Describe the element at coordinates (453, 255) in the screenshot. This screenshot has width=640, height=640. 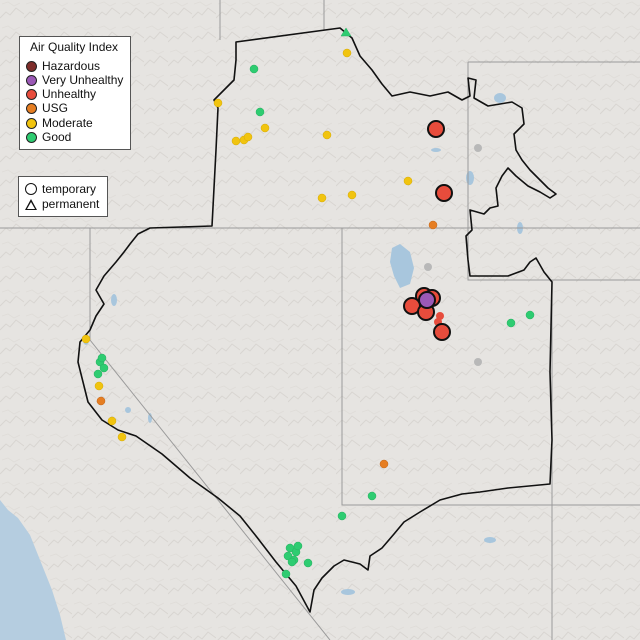
I see `no-data-markers` at that location.